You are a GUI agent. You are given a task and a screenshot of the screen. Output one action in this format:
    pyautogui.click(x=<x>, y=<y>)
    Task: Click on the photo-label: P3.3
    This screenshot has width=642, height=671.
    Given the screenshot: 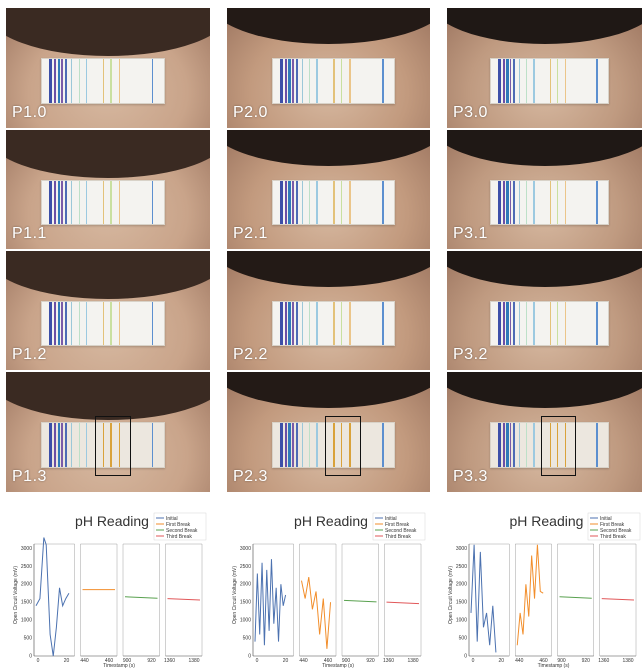 What is the action you would take?
    pyautogui.click(x=470, y=476)
    